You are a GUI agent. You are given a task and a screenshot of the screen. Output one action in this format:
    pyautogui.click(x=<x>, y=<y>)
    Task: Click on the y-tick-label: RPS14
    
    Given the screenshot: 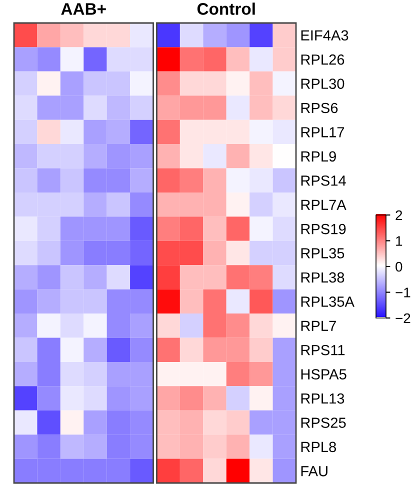 What is the action you would take?
    pyautogui.click(x=323, y=180)
    